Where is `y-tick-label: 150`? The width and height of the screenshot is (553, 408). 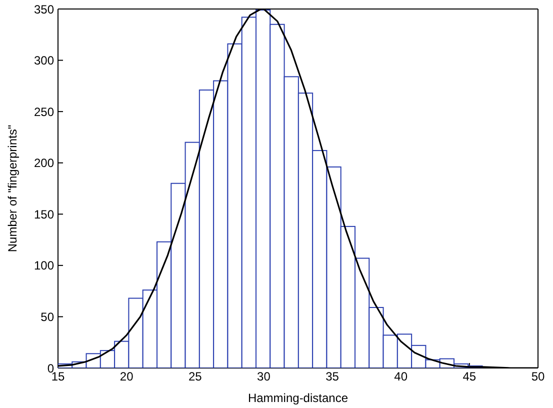
y-tick-label: 150 is located at coordinates (44, 214).